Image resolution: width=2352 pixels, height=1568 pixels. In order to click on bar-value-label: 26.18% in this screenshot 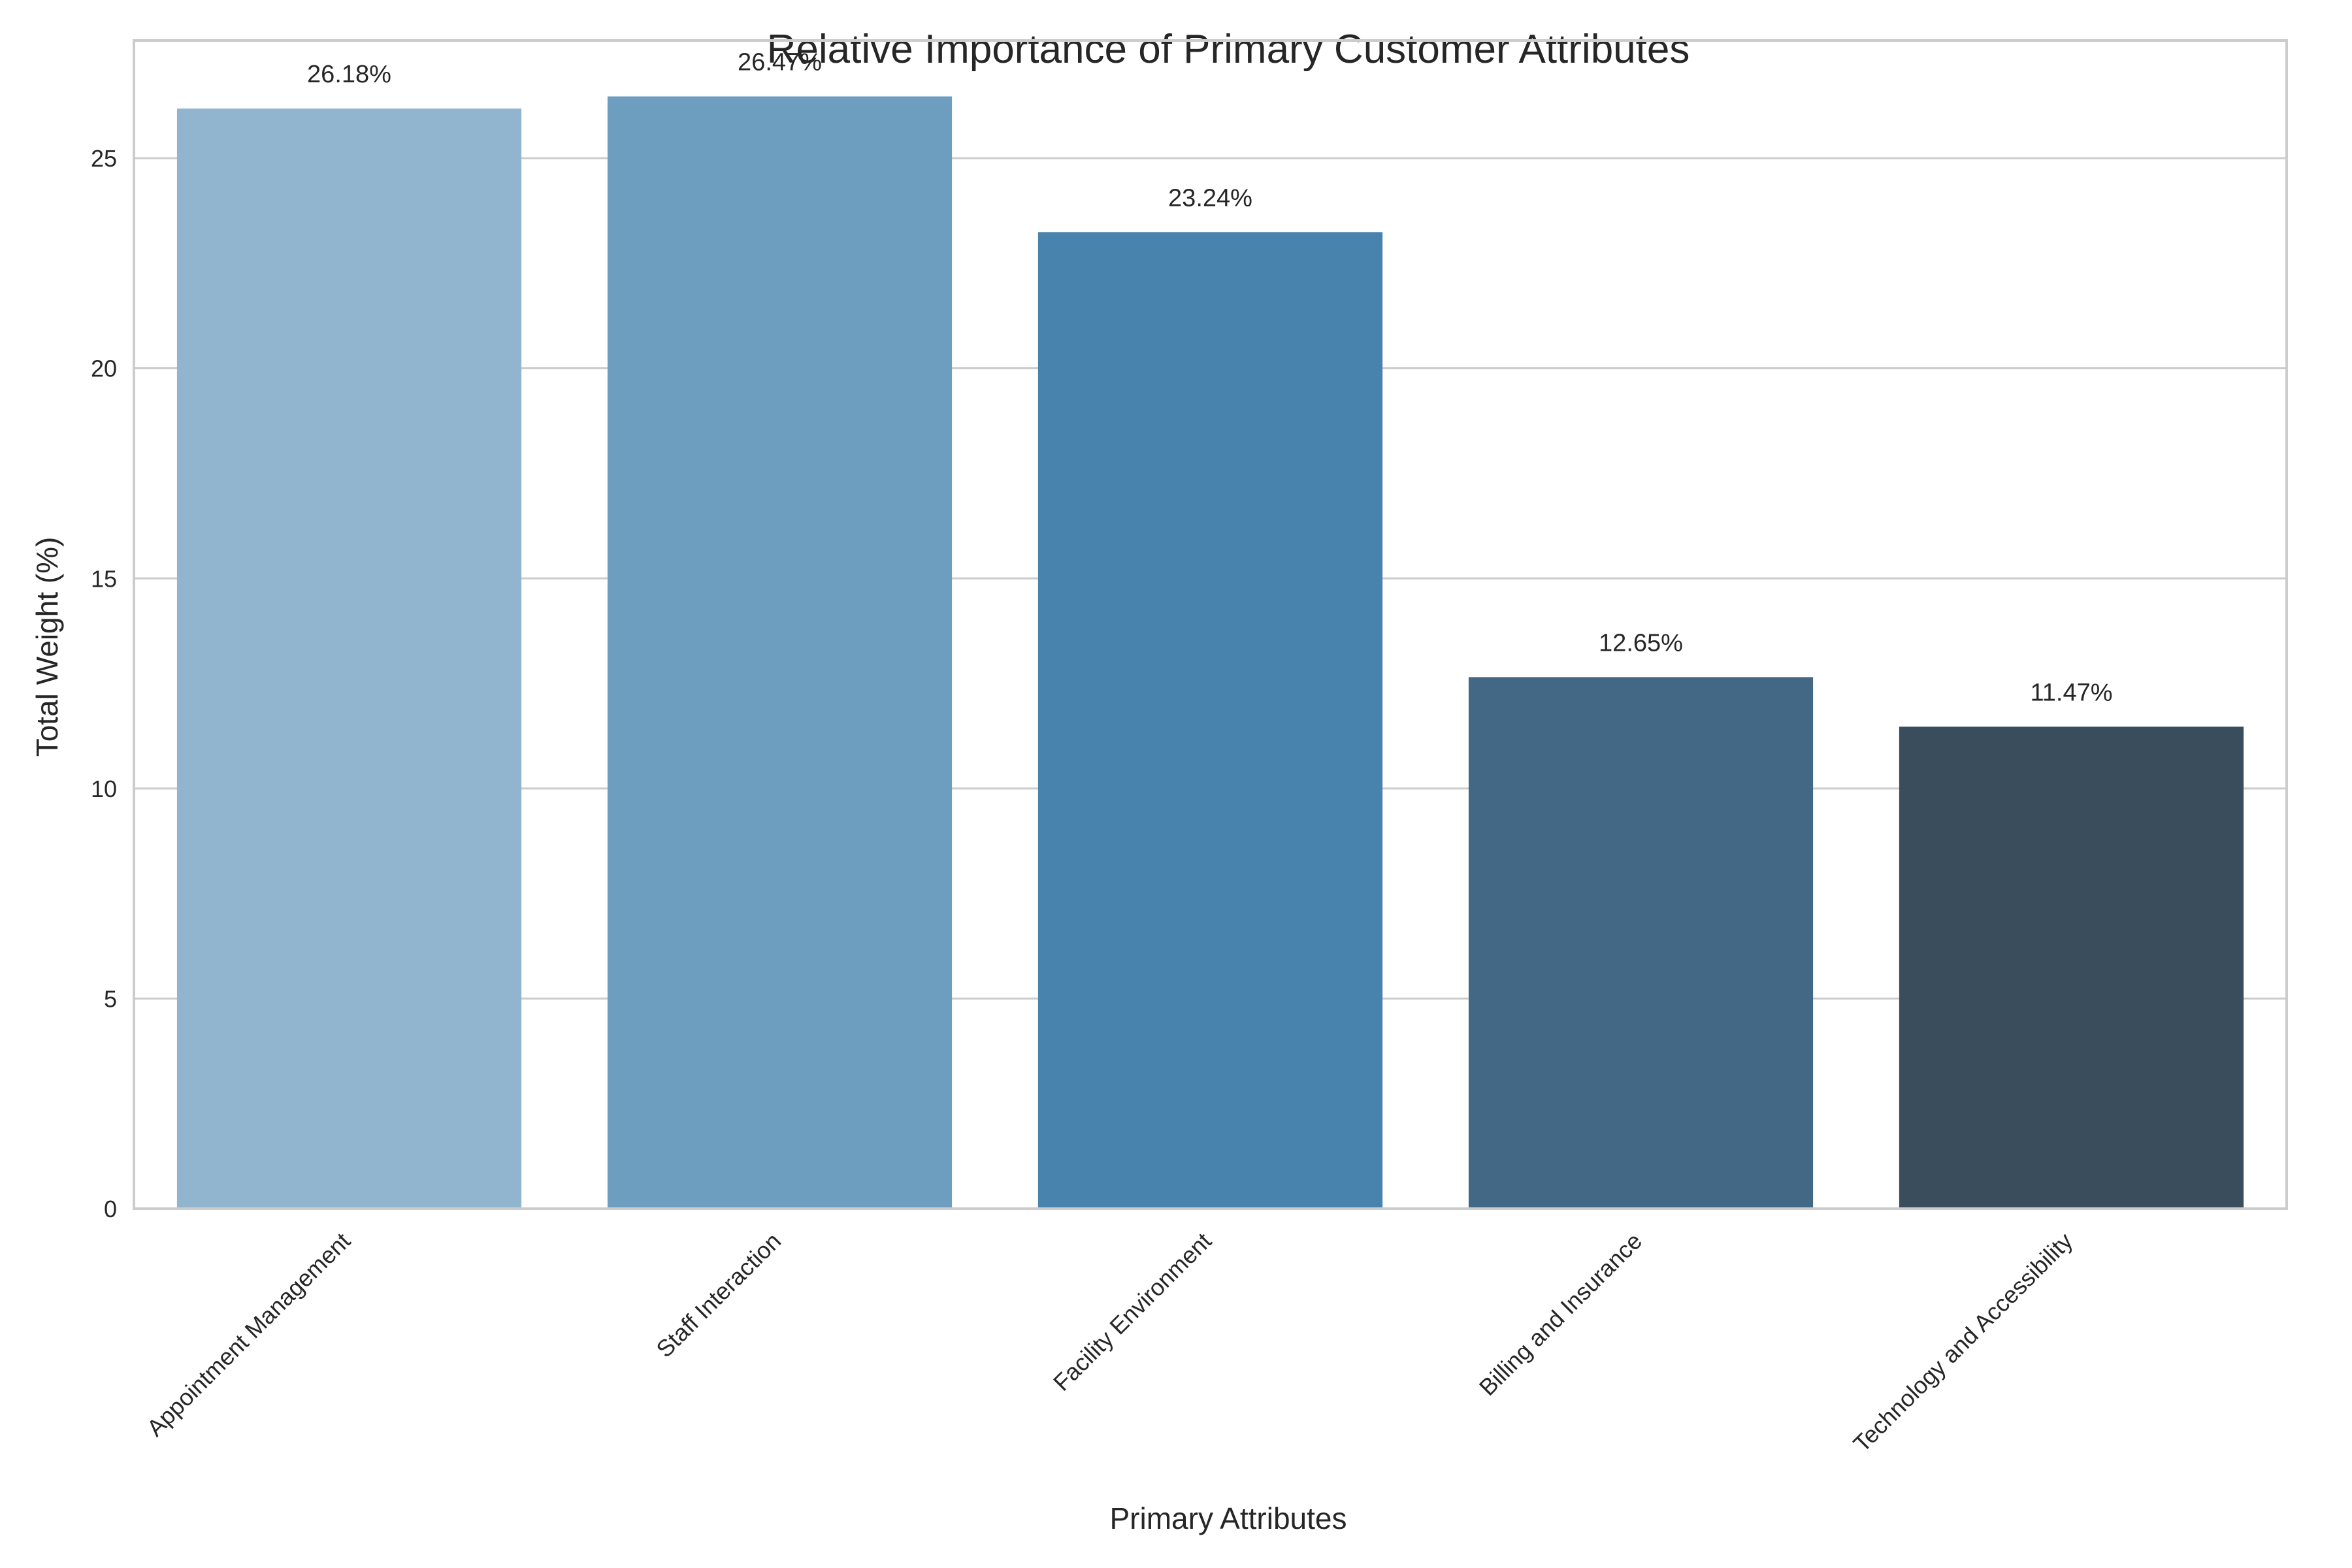, I will do `click(349, 74)`.